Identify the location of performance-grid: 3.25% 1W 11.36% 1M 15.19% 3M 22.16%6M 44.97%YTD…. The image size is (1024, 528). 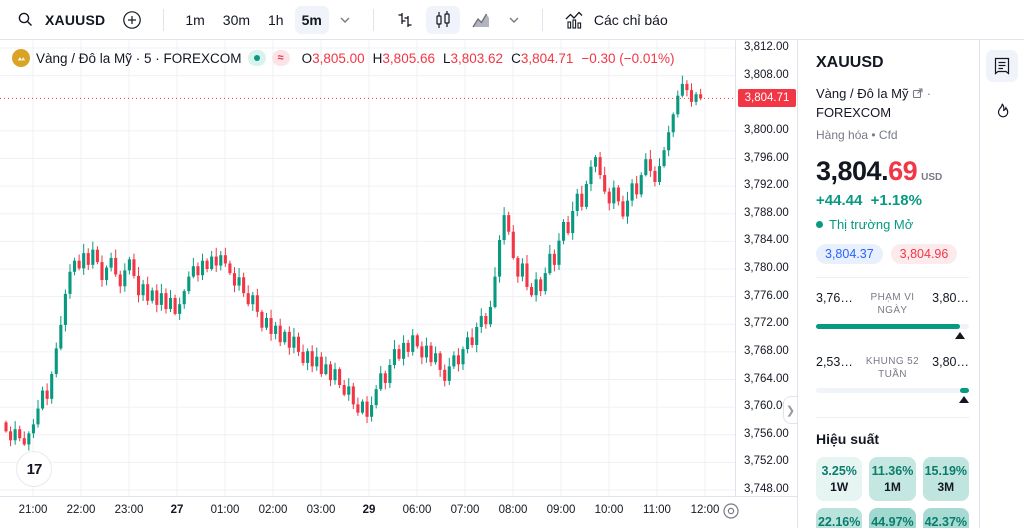
(892, 492).